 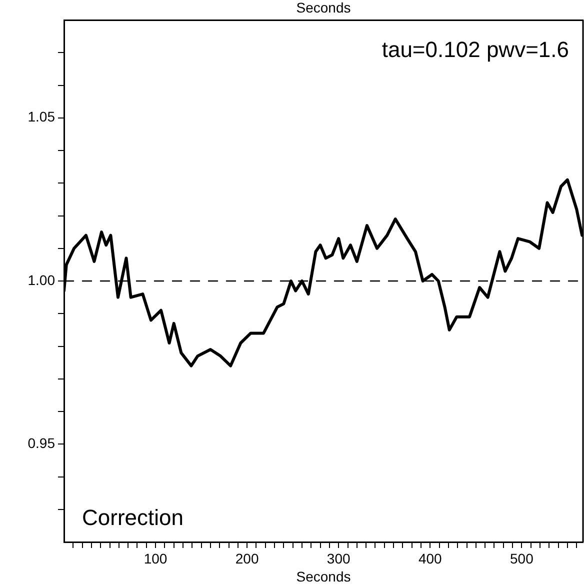 I want to click on x-tick-label: 400, so click(x=430, y=558).